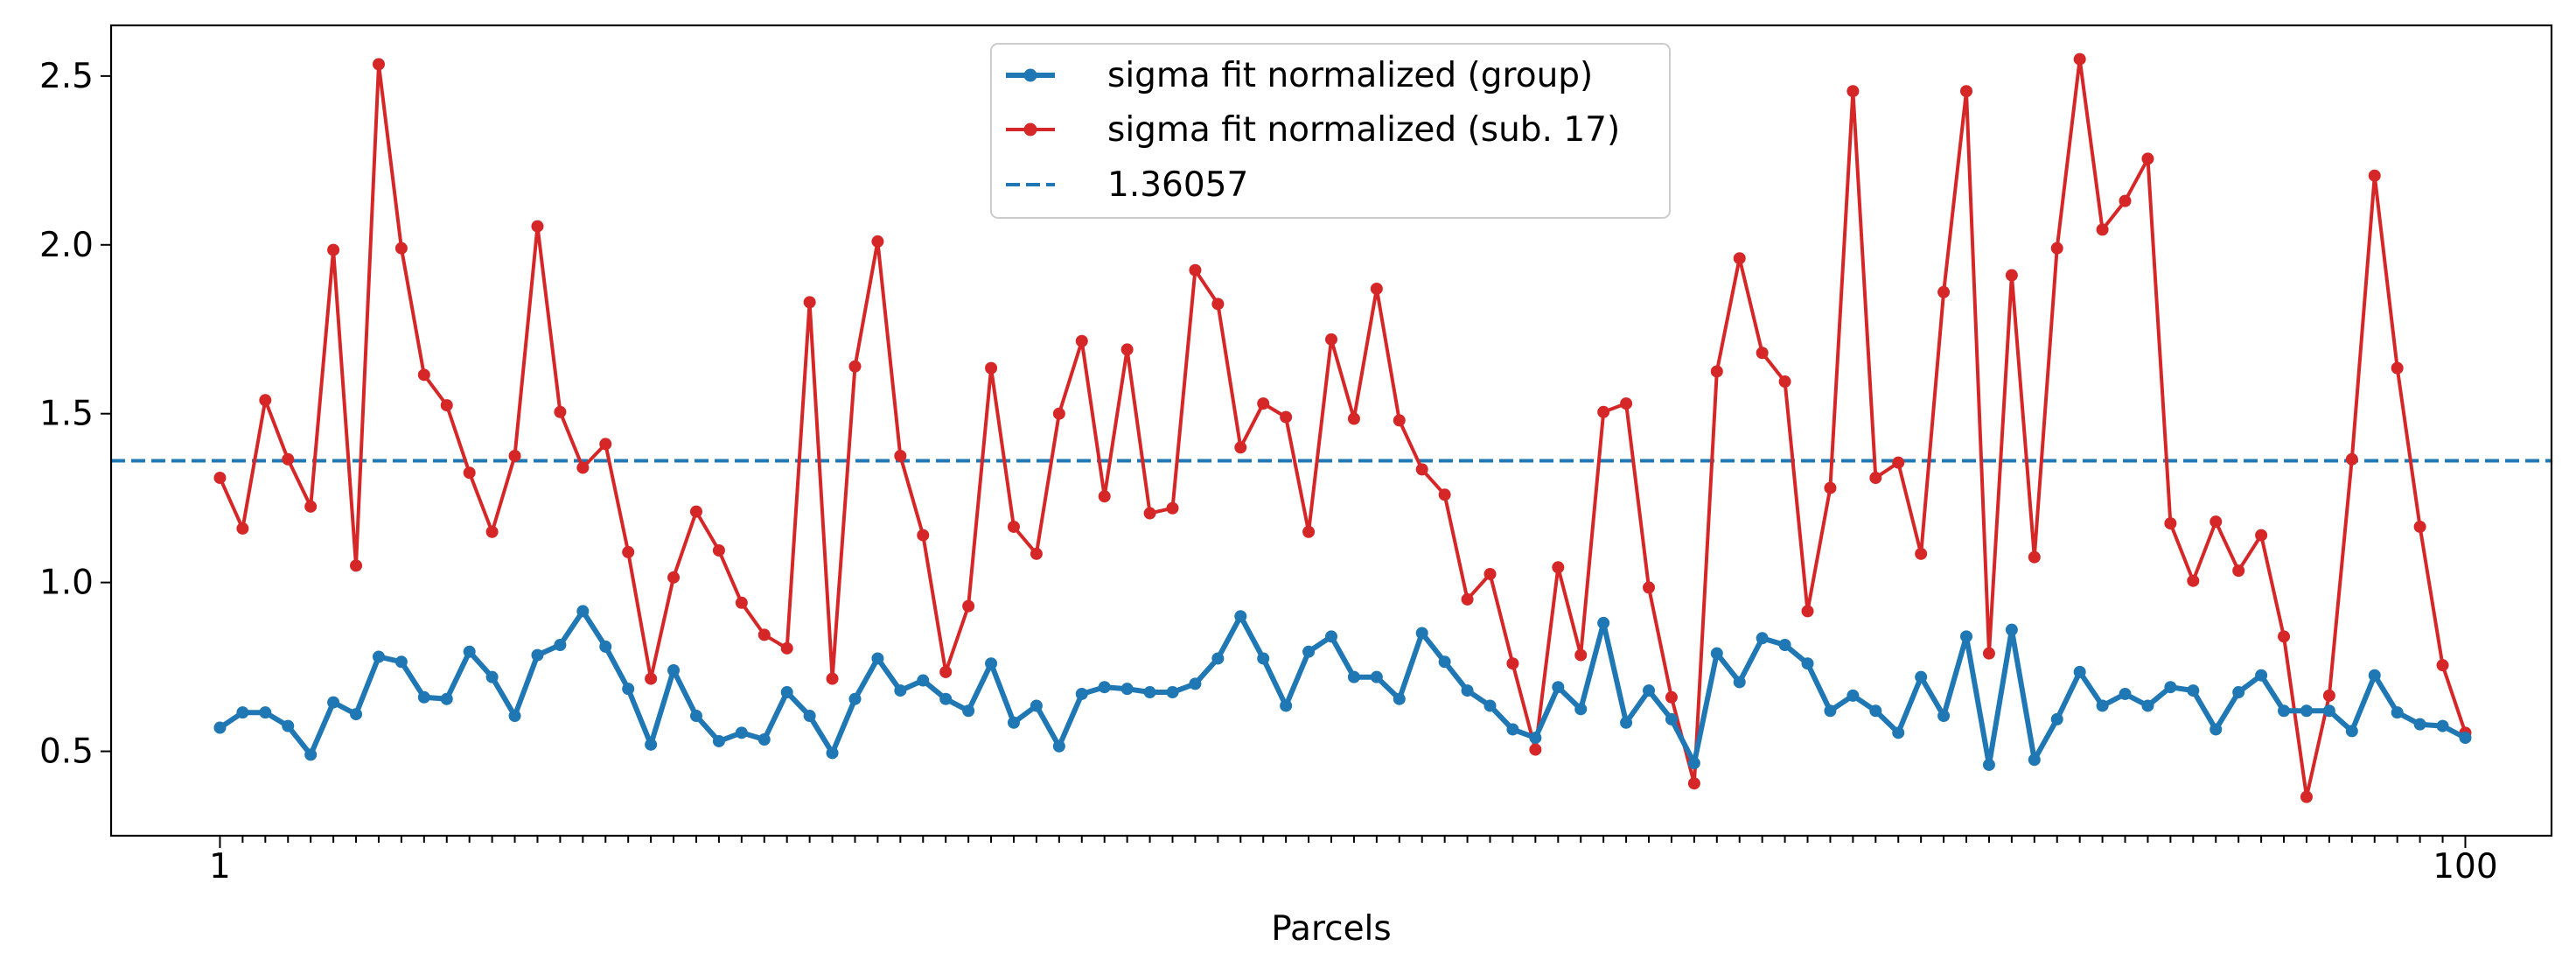  I want to click on legend-label-reference: 1.36057, so click(1177, 185).